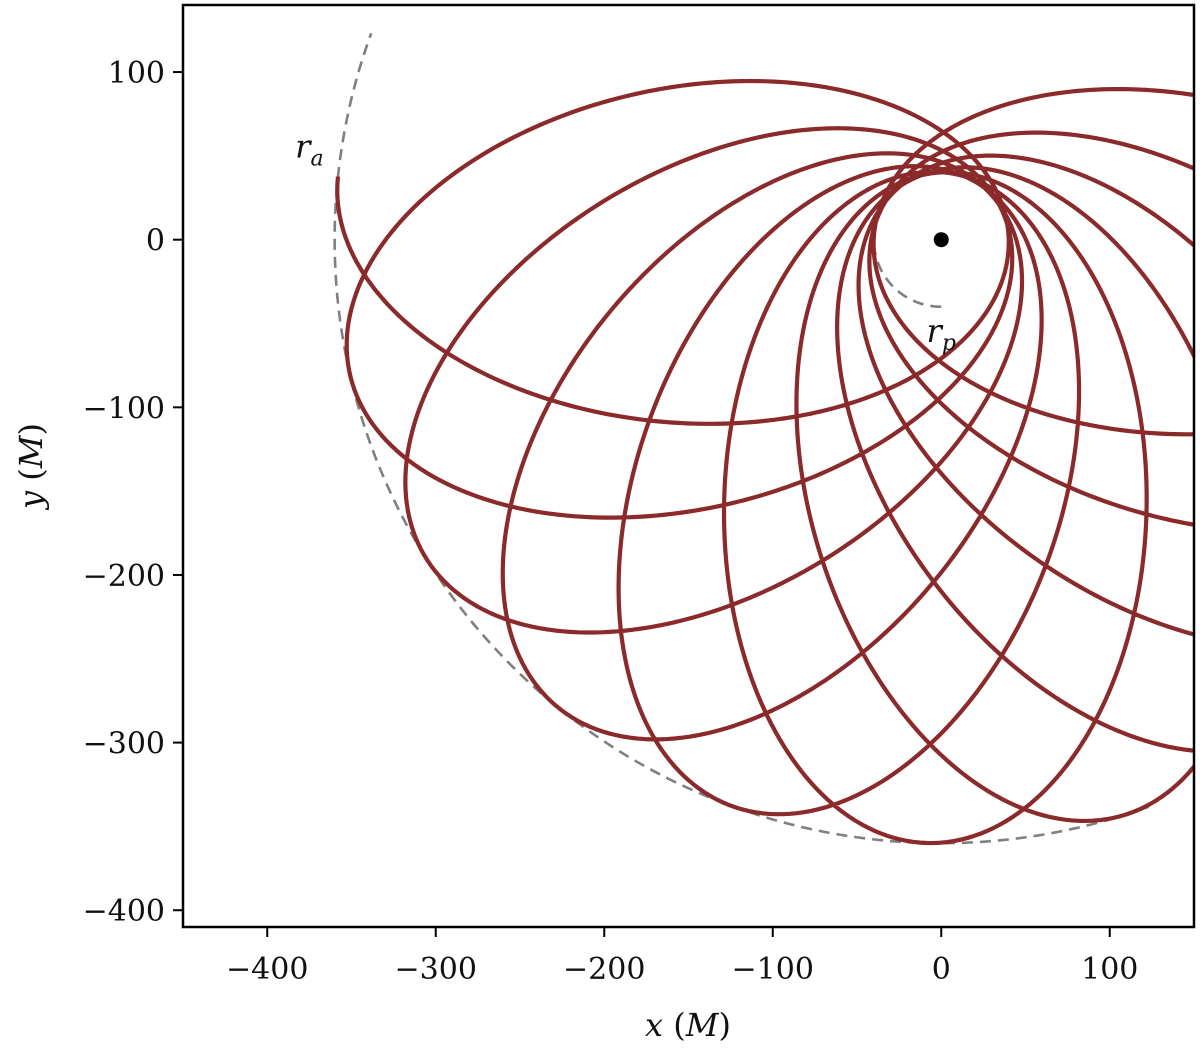 The image size is (1200, 1053). What do you see at coordinates (124, 576) in the screenshot?
I see `y-tick-label: −200` at bounding box center [124, 576].